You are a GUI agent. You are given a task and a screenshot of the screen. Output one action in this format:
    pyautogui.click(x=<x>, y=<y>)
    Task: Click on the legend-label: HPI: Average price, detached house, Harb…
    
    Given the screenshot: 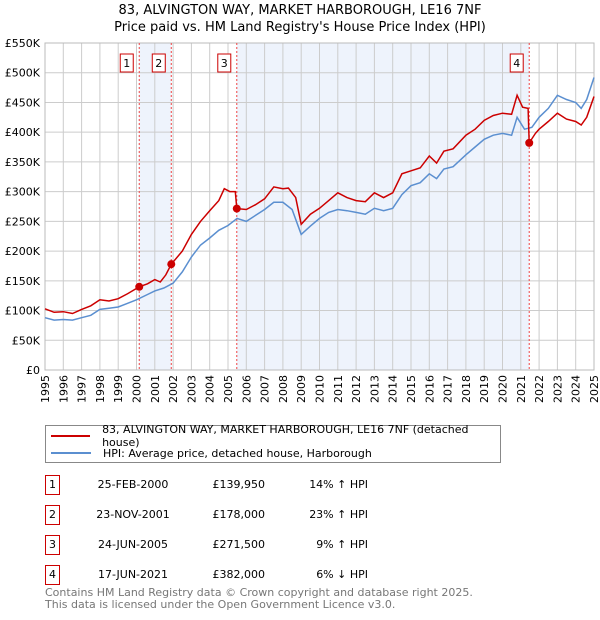 What is the action you would take?
    pyautogui.click(x=237, y=453)
    